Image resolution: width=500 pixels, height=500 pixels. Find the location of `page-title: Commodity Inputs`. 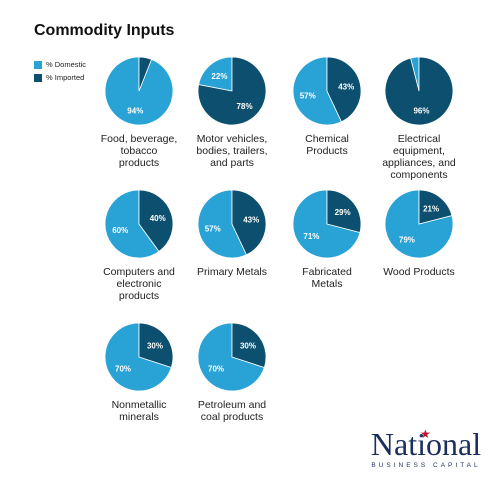

page-title: Commodity Inputs is located at coordinates (104, 30).